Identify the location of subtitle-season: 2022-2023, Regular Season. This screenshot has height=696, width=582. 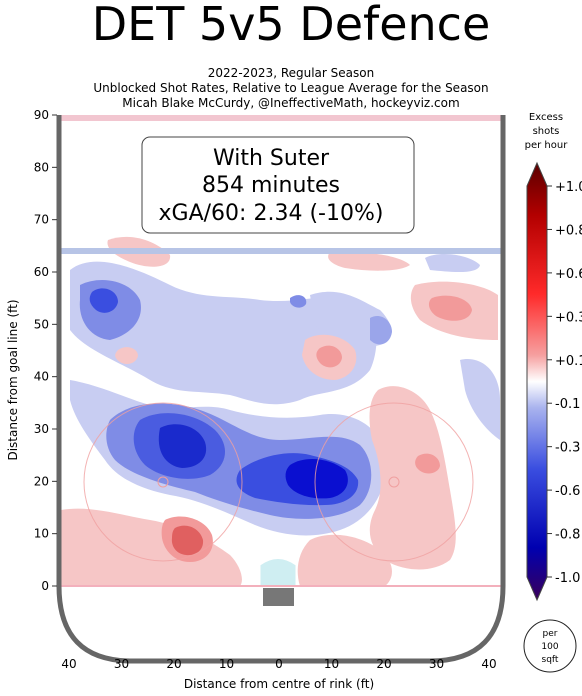
(291, 73).